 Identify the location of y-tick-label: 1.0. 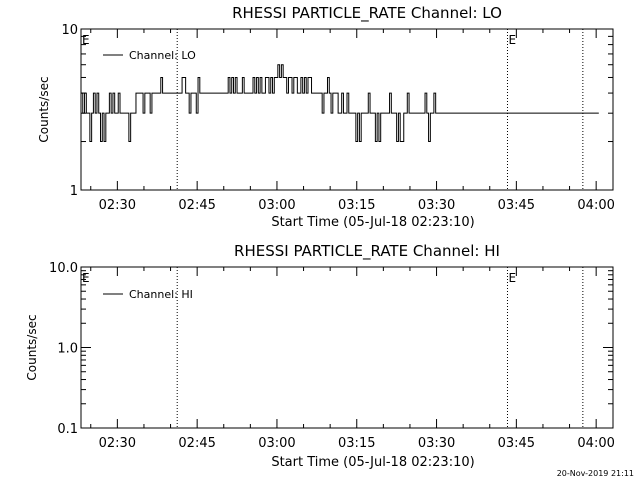
(67, 349).